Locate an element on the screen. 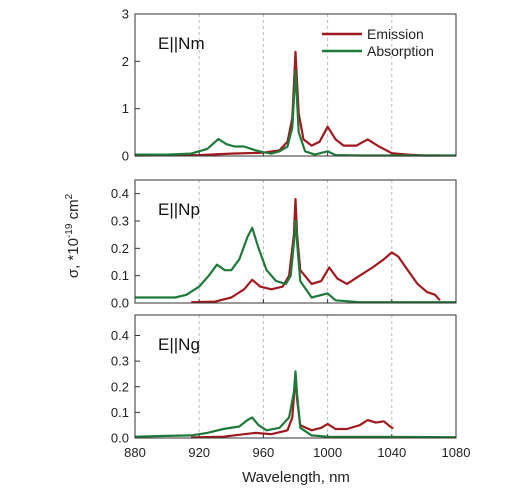 The image size is (529, 490). y-axis-title-exponent: -19 is located at coordinates (69, 230).